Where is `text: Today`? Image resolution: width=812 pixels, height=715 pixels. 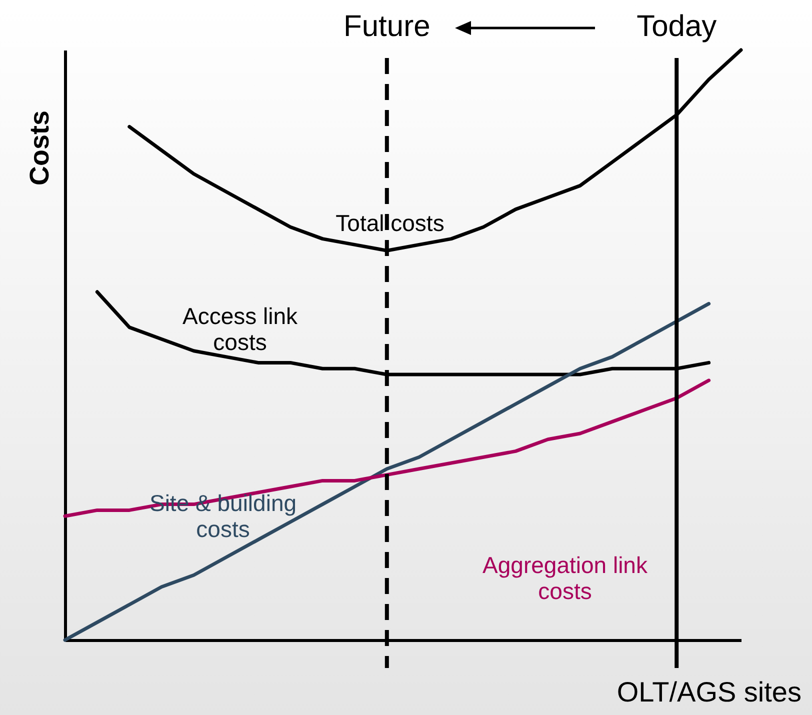
text: Today is located at coordinates (676, 26).